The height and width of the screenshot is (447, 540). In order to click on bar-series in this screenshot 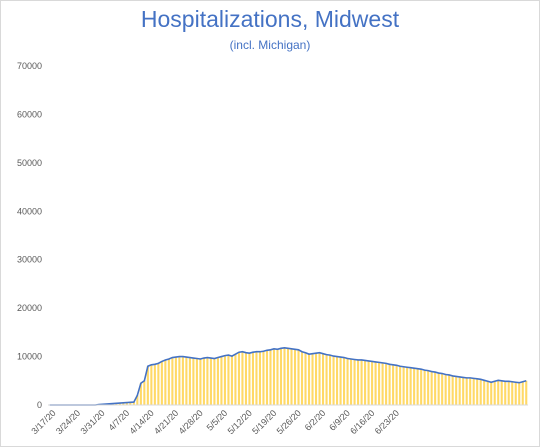, I will do `click(312, 376)`.